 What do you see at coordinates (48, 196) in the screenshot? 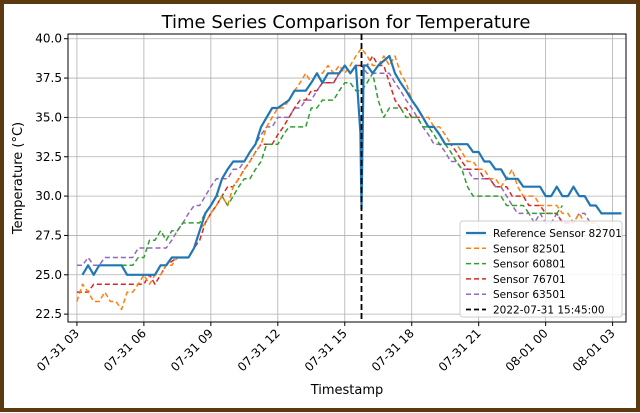
I see `y-tick-label: 30.0` at bounding box center [48, 196].